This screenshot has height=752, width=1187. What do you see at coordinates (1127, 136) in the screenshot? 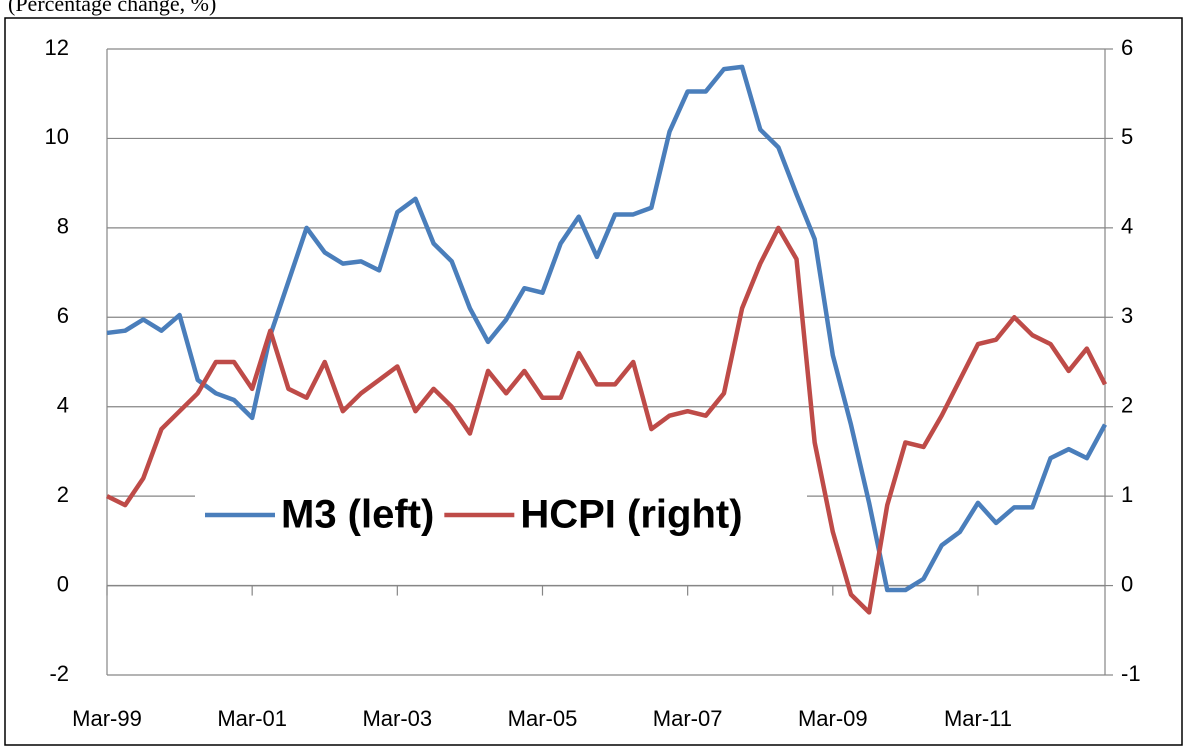
I see `y2-tick-label: 5` at bounding box center [1127, 136].